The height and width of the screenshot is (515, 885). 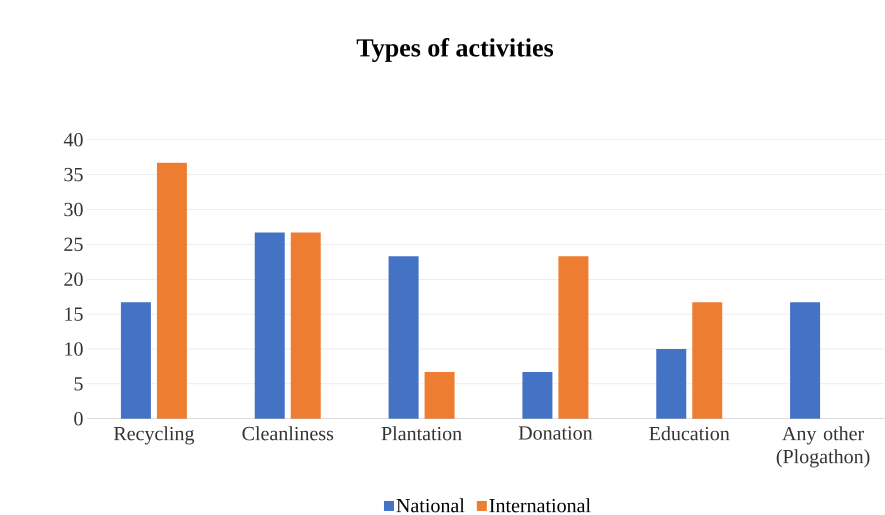 I want to click on chart-title: Types of activities, so click(x=455, y=50).